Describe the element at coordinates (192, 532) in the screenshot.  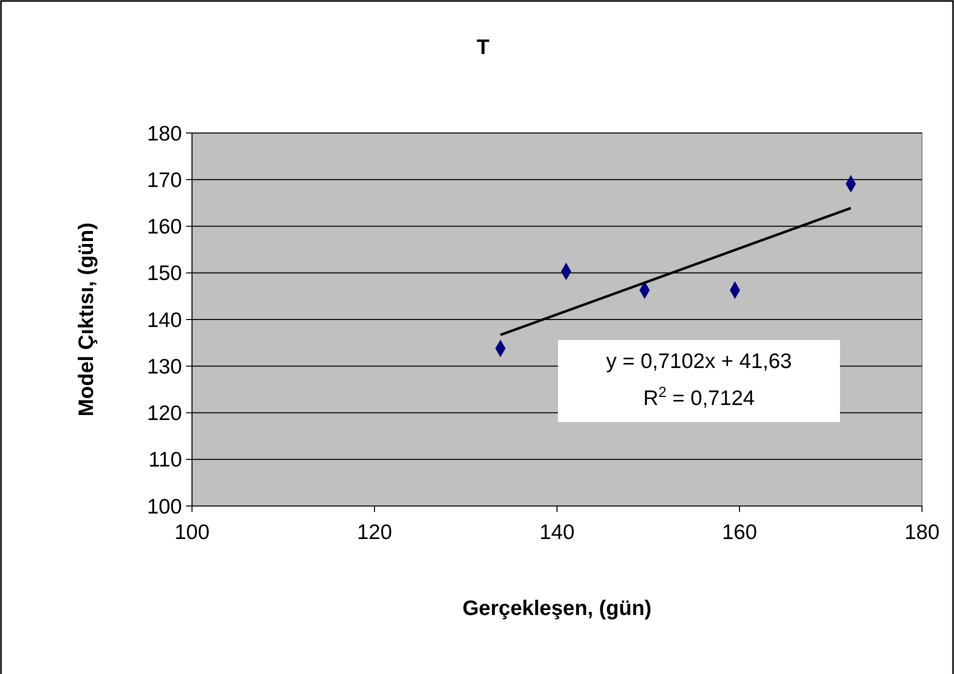
I see `x-tick-label: 100` at that location.